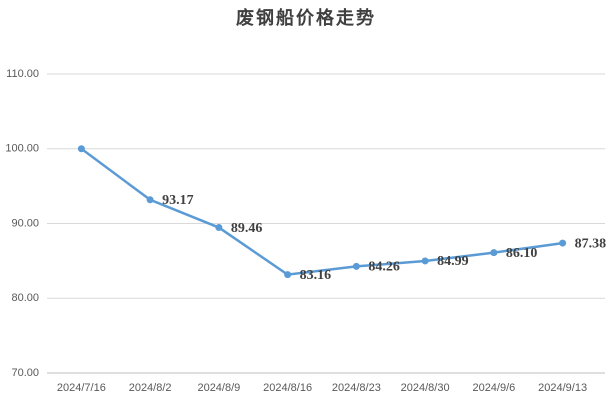 The width and height of the screenshot is (612, 417). Describe the element at coordinates (522, 253) in the screenshot. I see `data-label: 86.10` at that location.